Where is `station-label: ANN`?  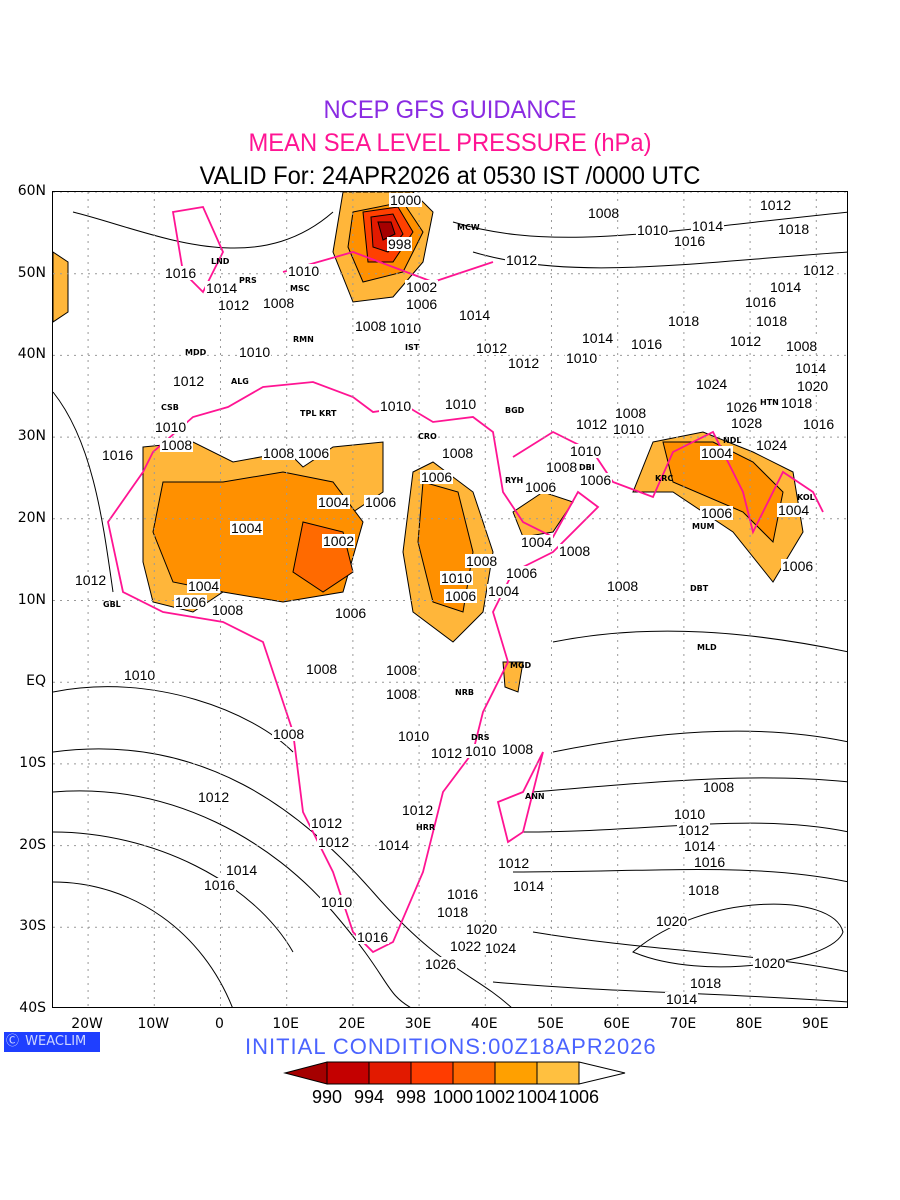 station-label: ANN is located at coordinates (535, 796).